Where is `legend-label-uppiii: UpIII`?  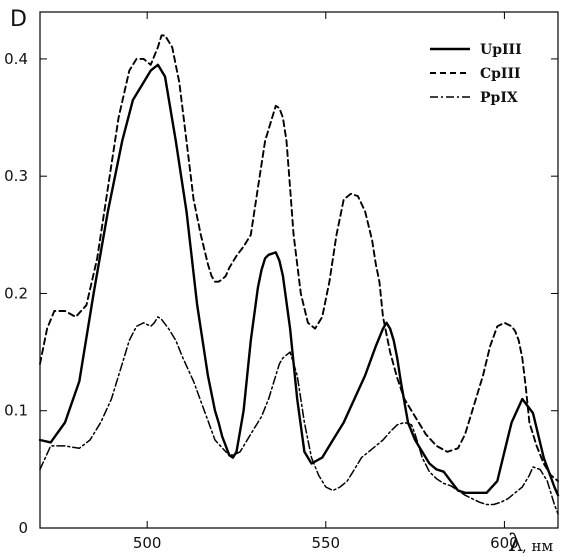
legend-label-uppiii: UpIII is located at coordinates (501, 50).